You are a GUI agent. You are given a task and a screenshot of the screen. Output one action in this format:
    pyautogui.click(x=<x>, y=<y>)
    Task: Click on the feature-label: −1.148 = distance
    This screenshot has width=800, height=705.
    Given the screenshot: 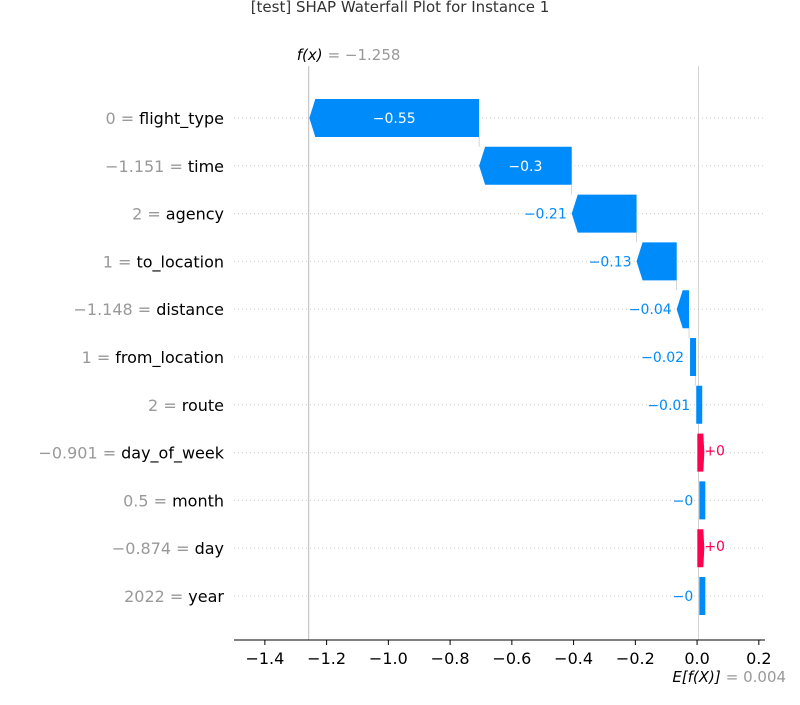 What is the action you would take?
    pyautogui.click(x=149, y=309)
    